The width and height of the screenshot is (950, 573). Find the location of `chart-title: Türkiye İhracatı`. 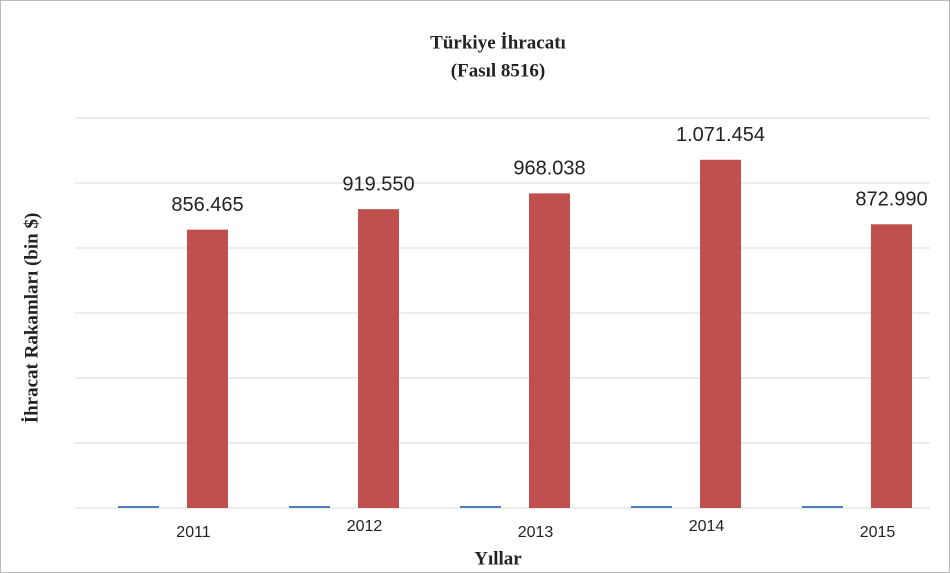

chart-title: Türkiye İhracatı is located at coordinates (498, 42).